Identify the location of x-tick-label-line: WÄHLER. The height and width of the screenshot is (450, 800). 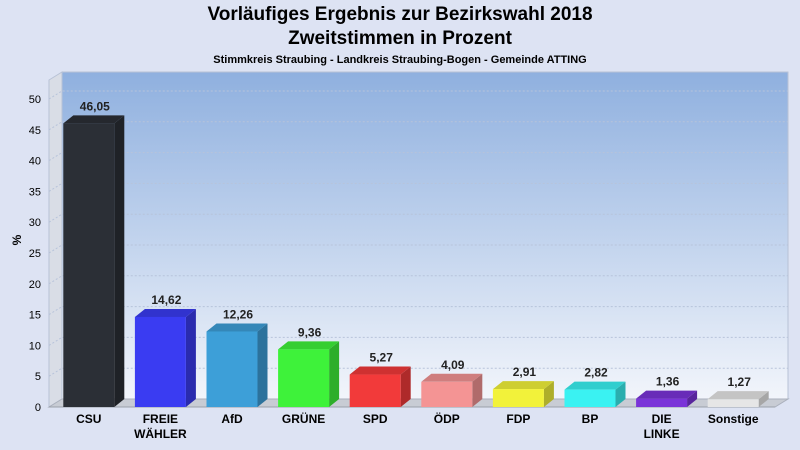
(160, 433).